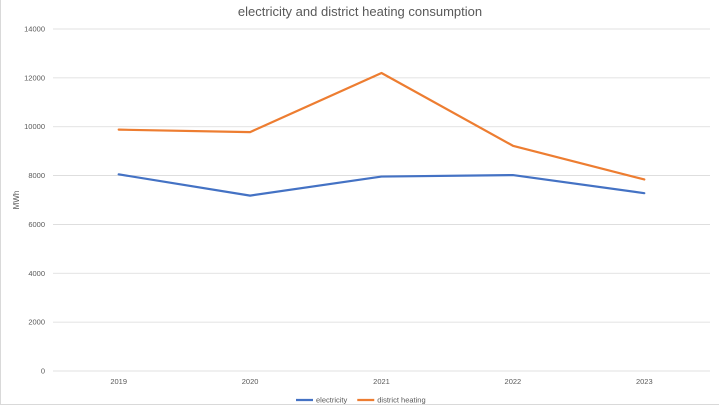  I want to click on y-tick-label: 14000, so click(34, 29).